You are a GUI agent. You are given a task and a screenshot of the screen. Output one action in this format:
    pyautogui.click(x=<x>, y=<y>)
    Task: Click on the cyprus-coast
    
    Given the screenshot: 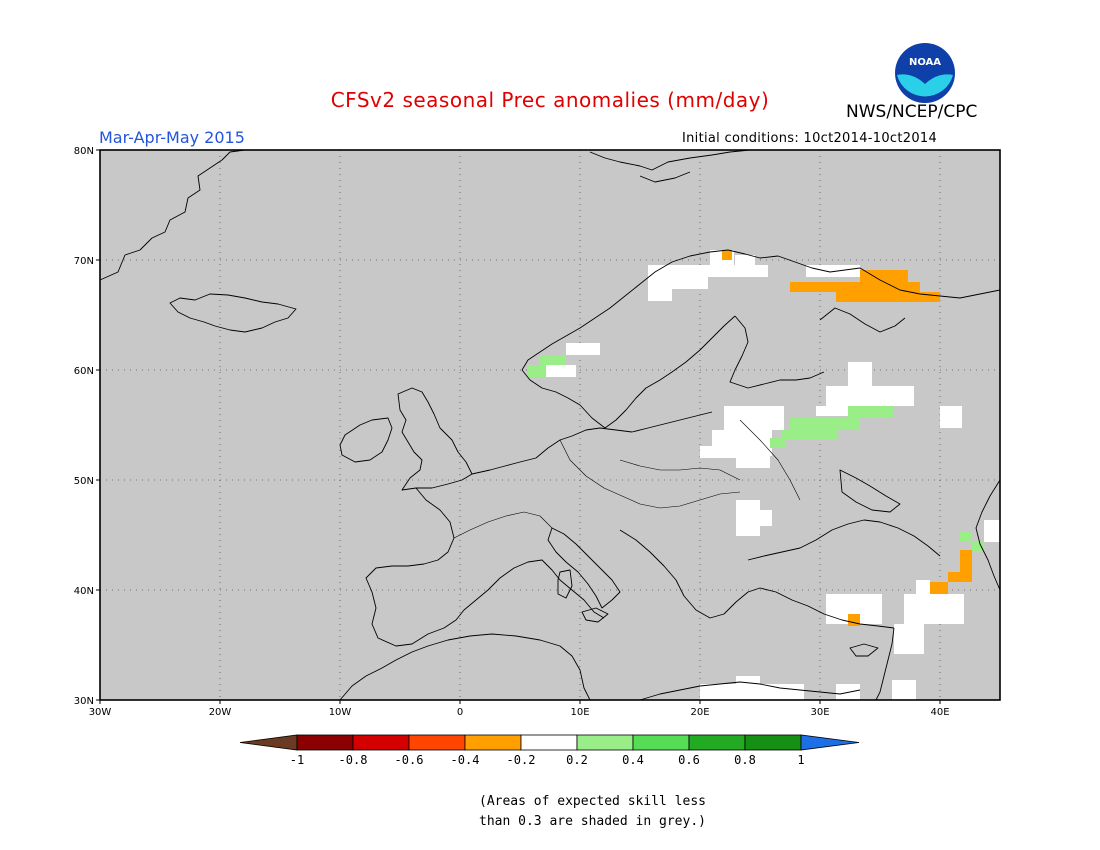 What is the action you would take?
    pyautogui.click(x=864, y=650)
    